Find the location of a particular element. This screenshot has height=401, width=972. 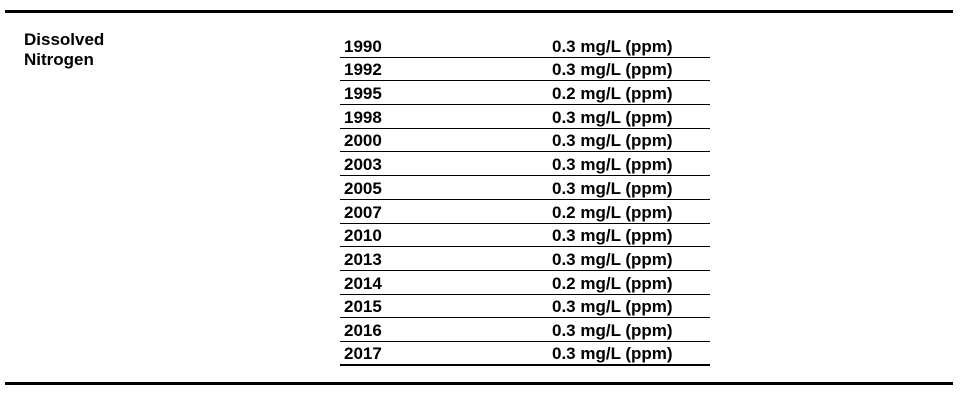

table-row: 2017 0.3 mg/L (ppm) is located at coordinates (525, 354).